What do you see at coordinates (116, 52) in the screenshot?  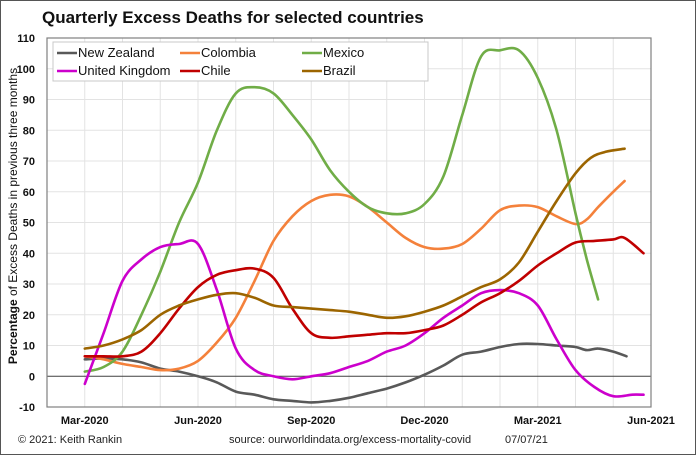 I see `legend-label-new-zealand: New Zealand` at bounding box center [116, 52].